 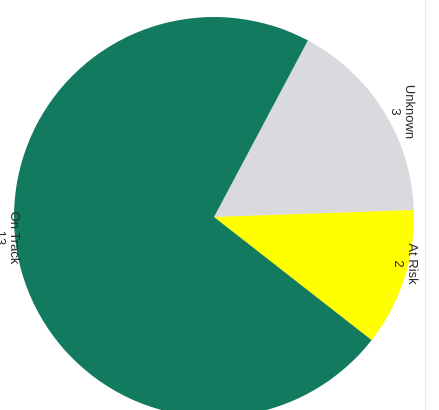 I want to click on slice-label-on-track: On Track 13, so click(x=11, y=238).